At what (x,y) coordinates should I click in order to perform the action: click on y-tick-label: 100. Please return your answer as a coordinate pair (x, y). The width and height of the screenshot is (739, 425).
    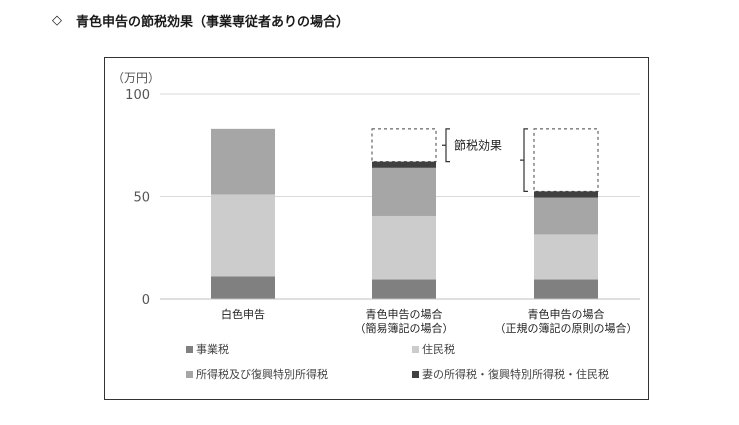
    Looking at the image, I should click on (137, 95).